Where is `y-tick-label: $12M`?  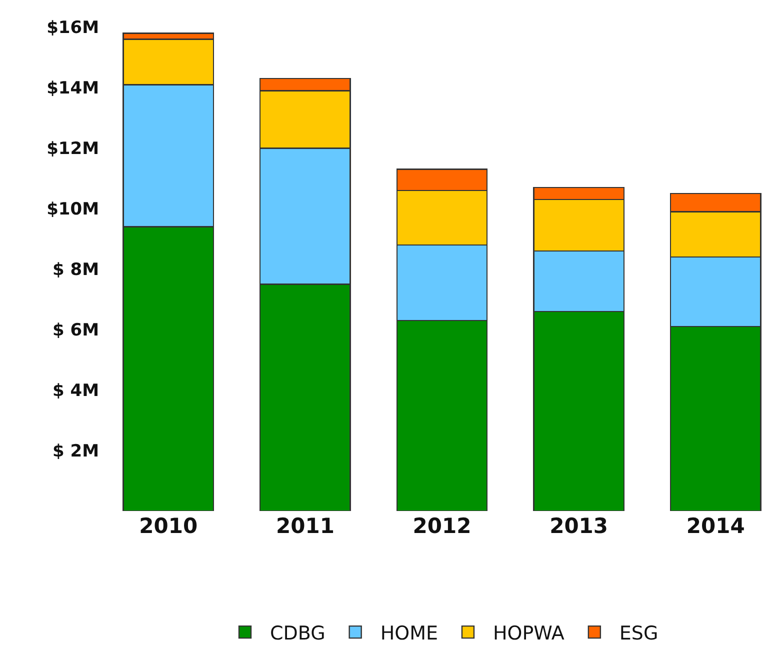
y-tick-label: $12M is located at coordinates (72, 149).